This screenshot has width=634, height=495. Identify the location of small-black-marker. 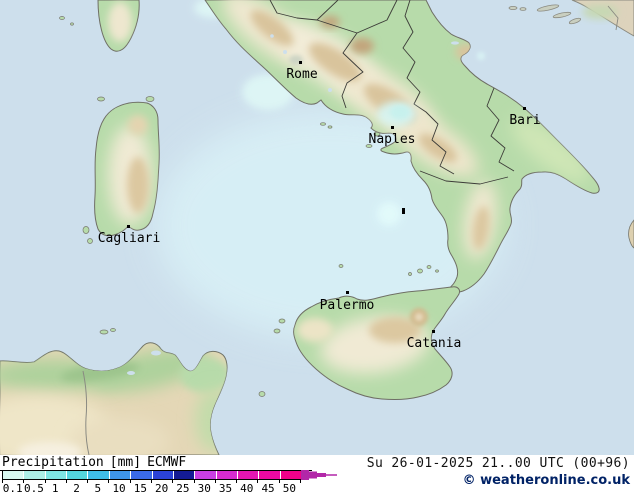
(403, 211).